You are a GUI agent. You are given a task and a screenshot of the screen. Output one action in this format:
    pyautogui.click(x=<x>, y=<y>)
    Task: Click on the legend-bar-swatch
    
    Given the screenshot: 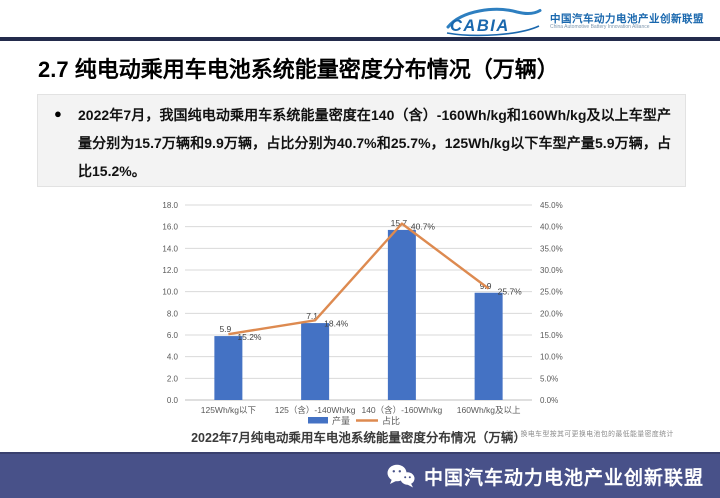 What is the action you would take?
    pyautogui.click(x=318, y=420)
    